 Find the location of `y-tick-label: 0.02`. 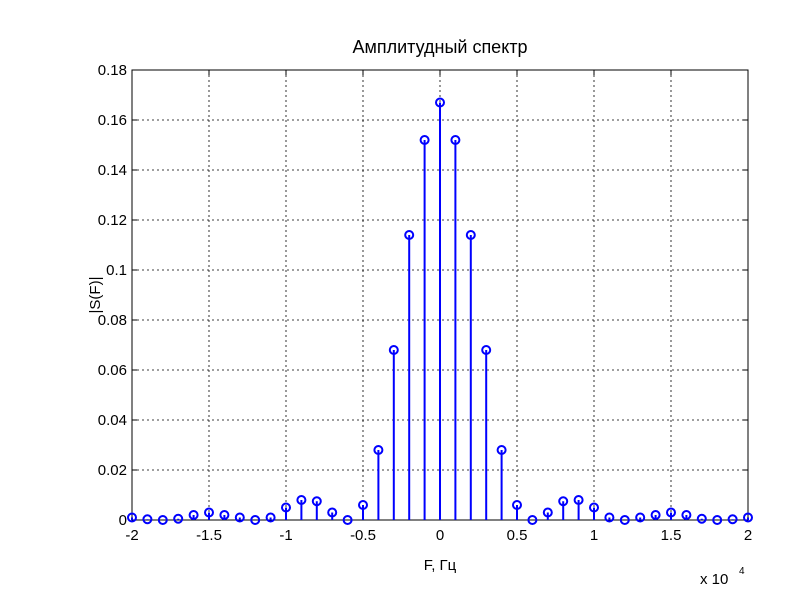

y-tick-label: 0.02 is located at coordinates (112, 470).